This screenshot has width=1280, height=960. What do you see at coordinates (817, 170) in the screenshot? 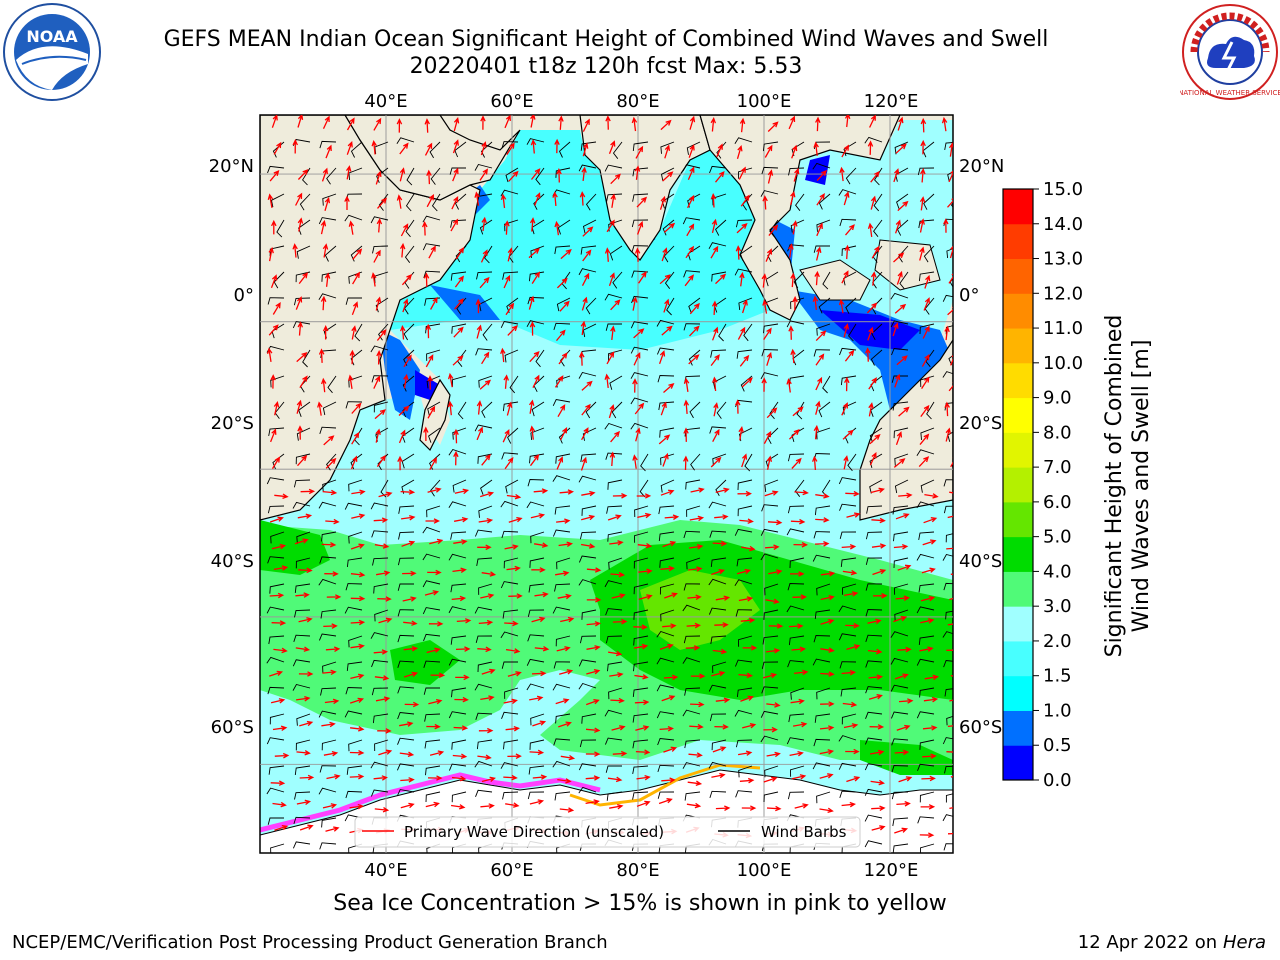
I see `ocean-field-coastal` at bounding box center [817, 170].